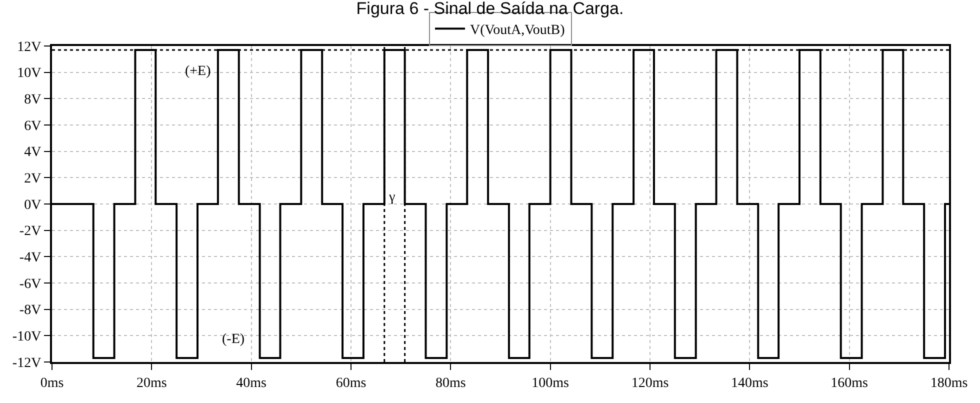 This screenshot has width=980, height=403. I want to click on annotation: γ, so click(392, 197).